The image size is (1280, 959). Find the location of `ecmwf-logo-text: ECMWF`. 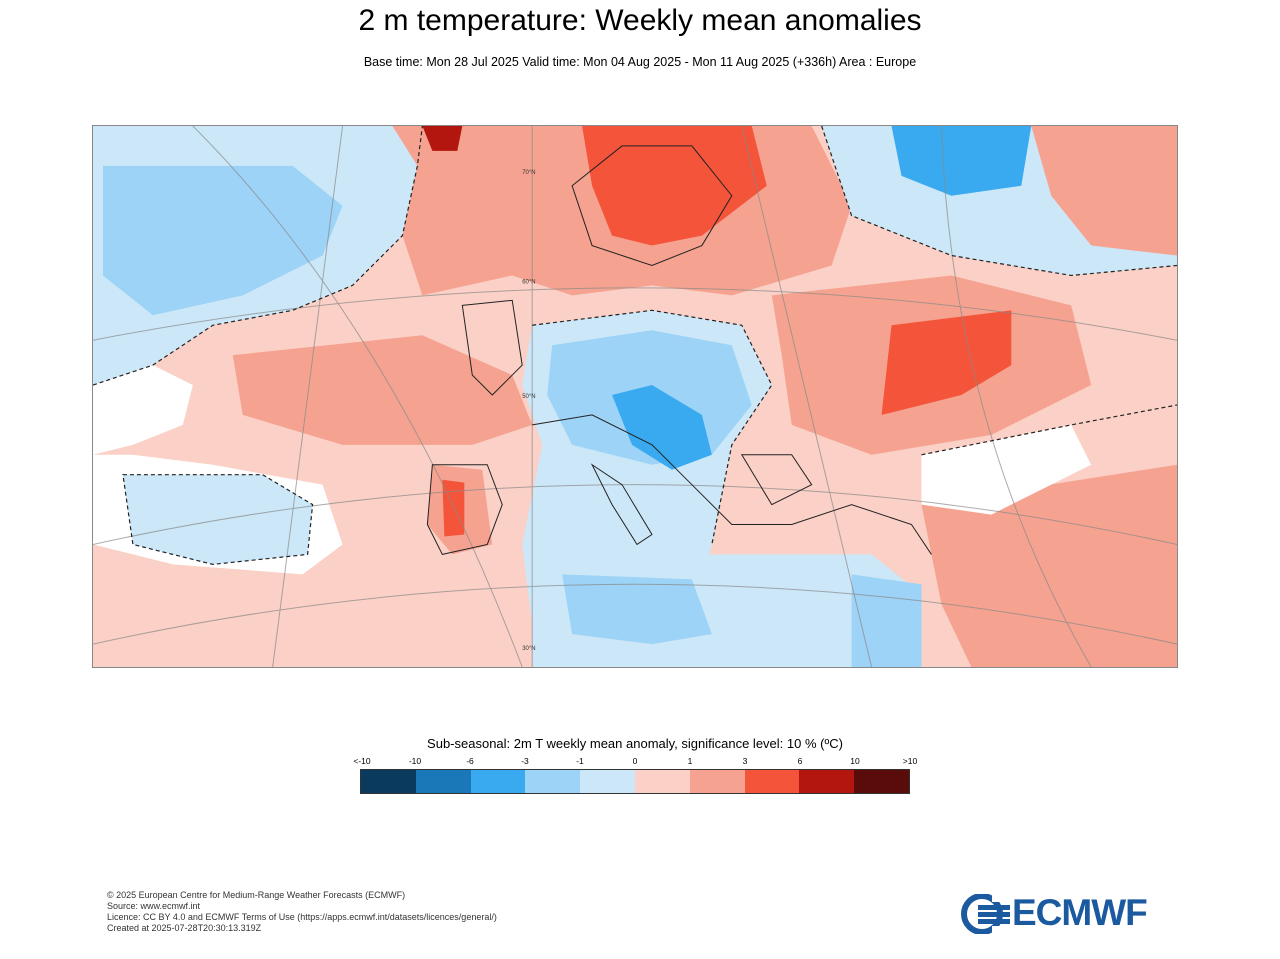

ecmwf-logo-text: ECMWF is located at coordinates (1080, 912).